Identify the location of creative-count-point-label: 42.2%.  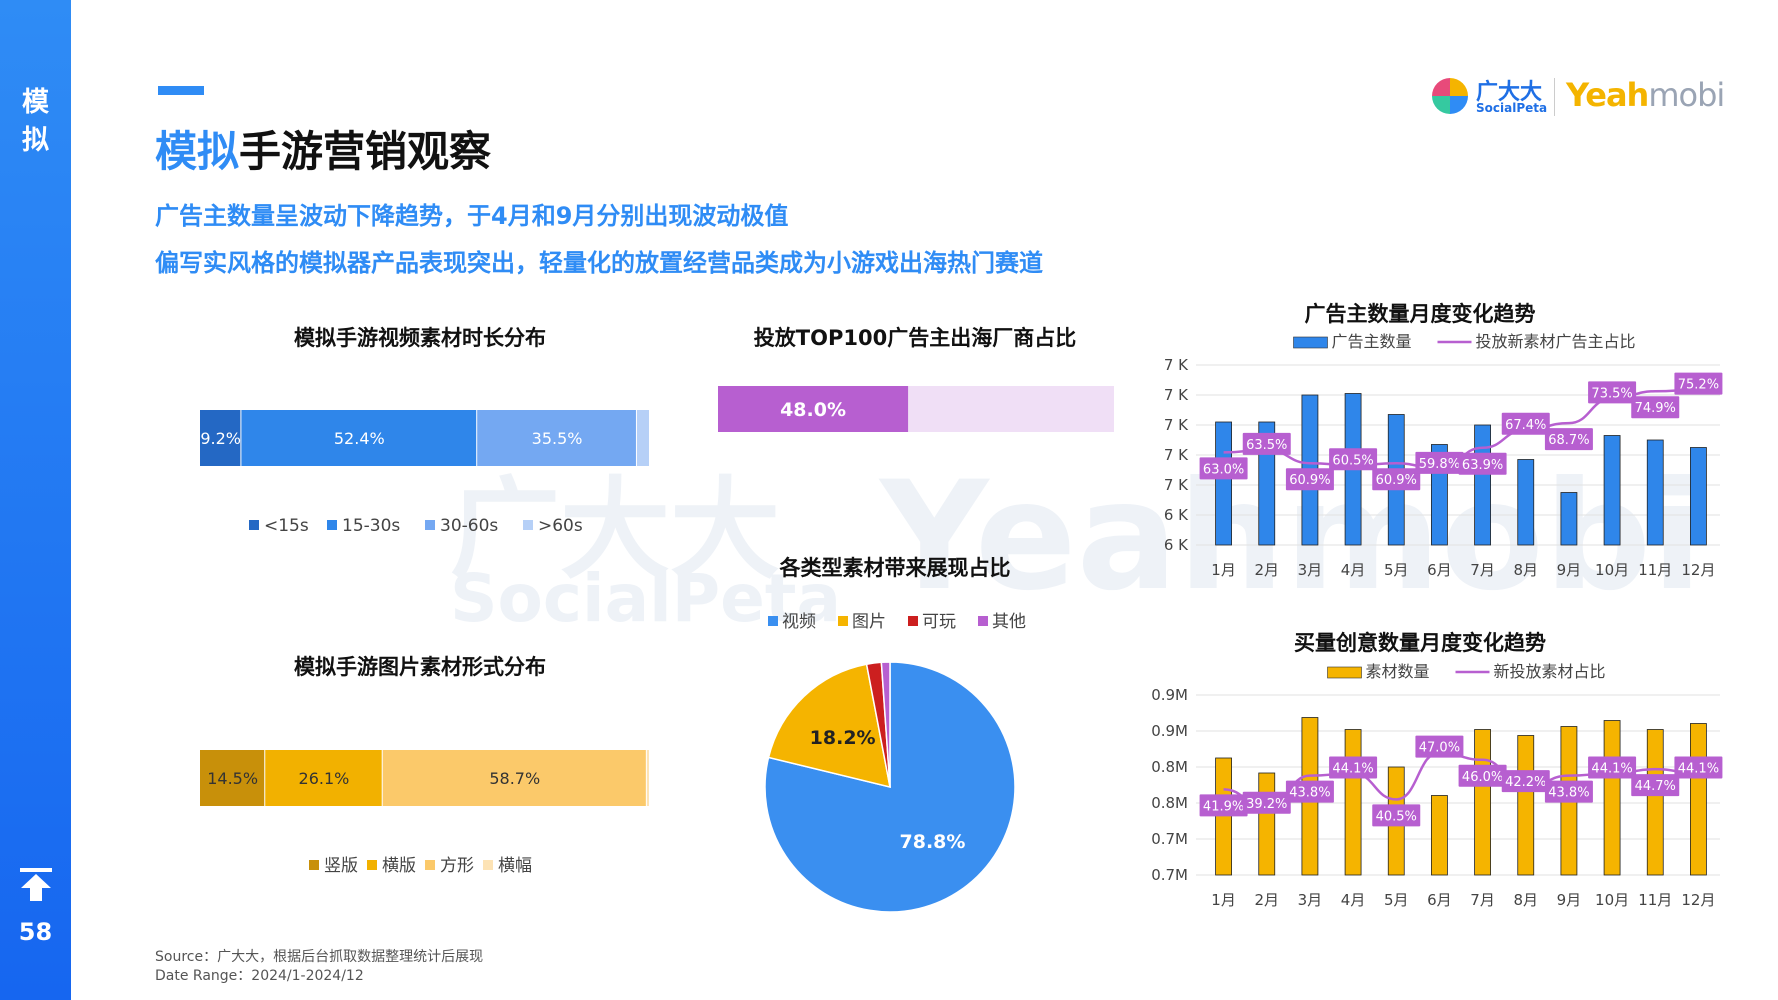
(1525, 782).